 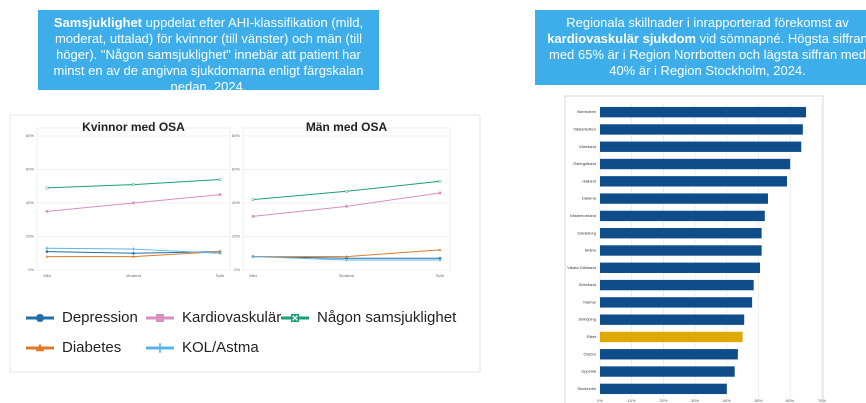 I want to click on x-tick-label: 10%, so click(x=632, y=400).